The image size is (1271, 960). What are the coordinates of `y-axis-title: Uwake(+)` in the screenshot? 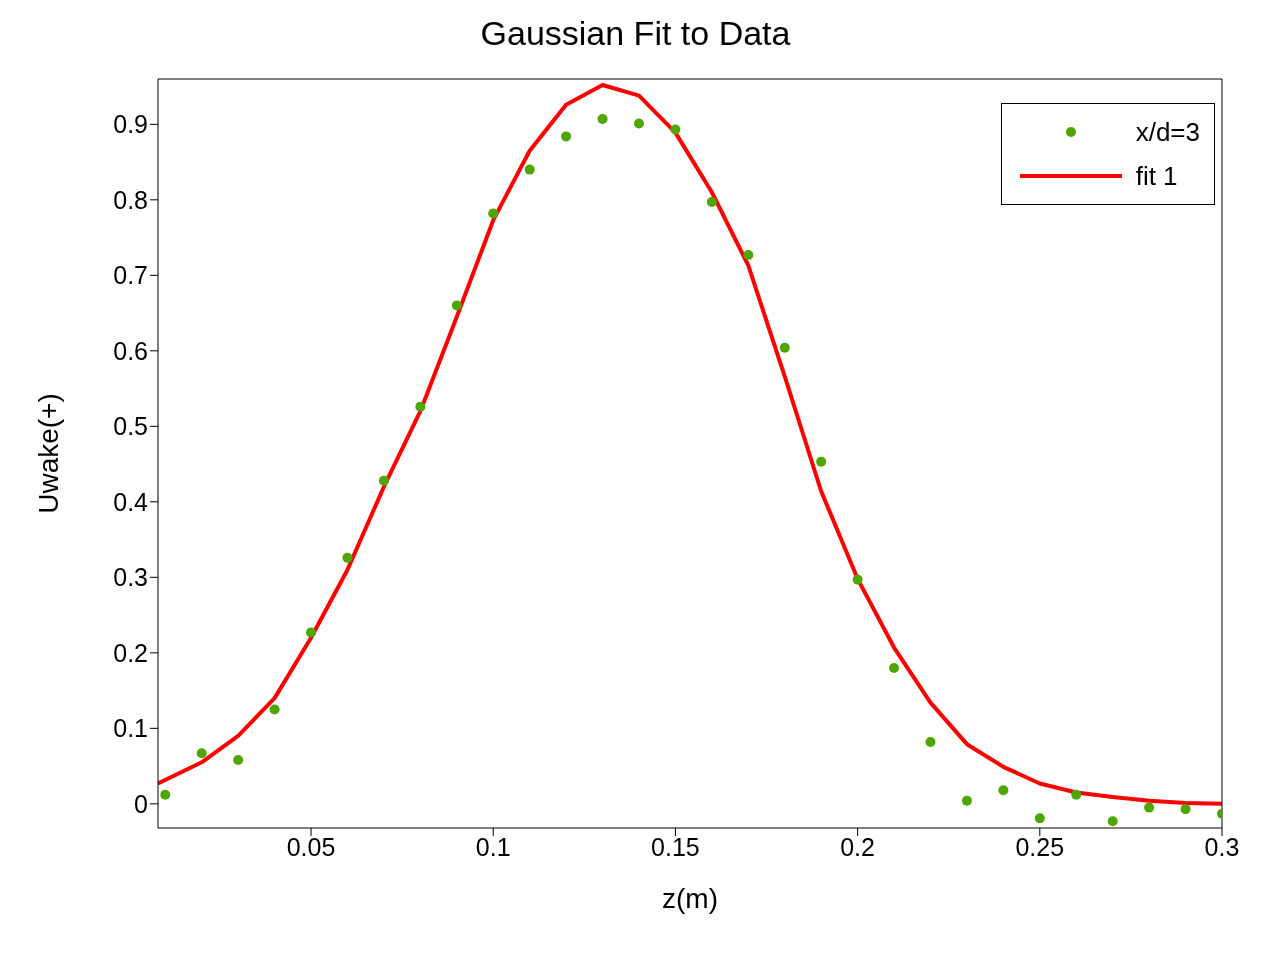 It's located at (48, 453).